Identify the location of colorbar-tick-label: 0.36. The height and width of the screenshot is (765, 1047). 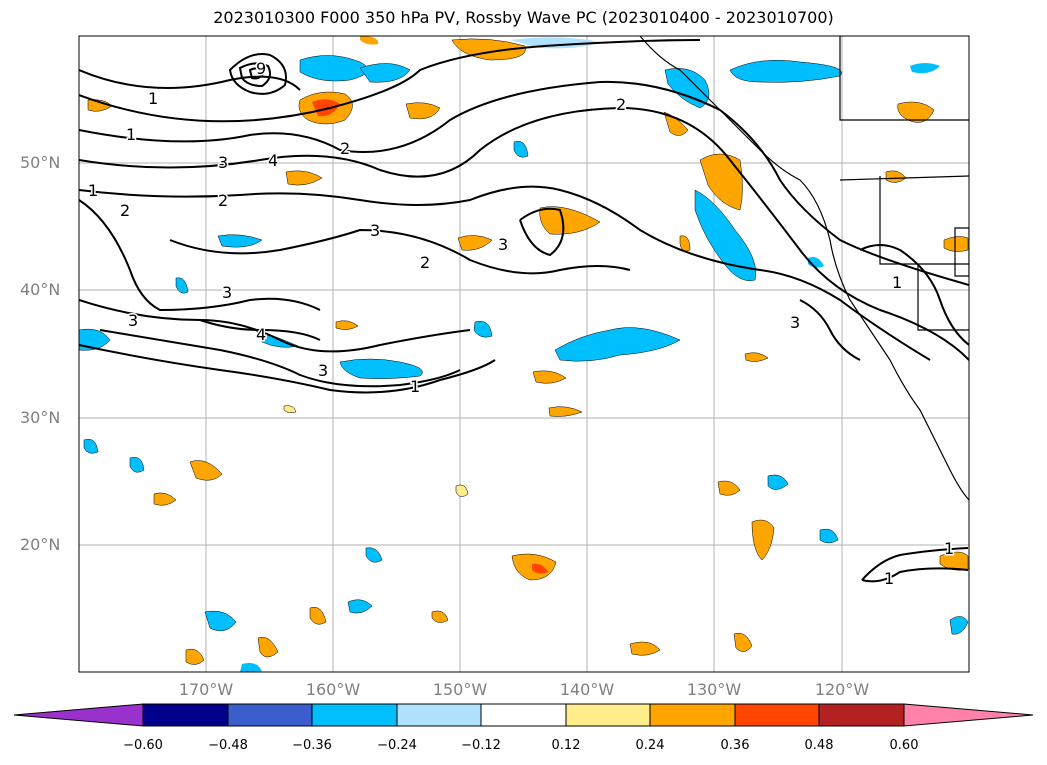
(735, 745).